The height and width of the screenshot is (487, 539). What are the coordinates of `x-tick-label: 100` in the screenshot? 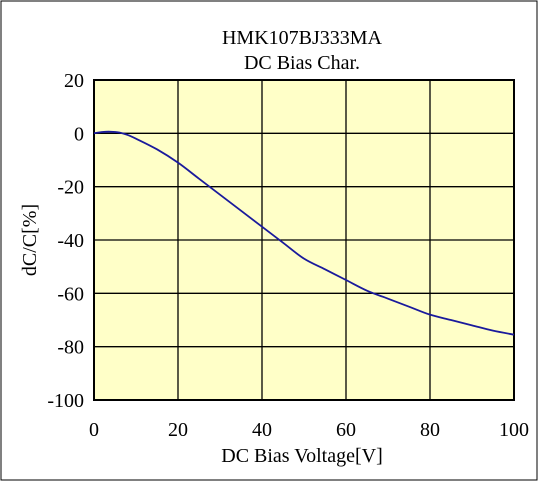 It's located at (514, 430).